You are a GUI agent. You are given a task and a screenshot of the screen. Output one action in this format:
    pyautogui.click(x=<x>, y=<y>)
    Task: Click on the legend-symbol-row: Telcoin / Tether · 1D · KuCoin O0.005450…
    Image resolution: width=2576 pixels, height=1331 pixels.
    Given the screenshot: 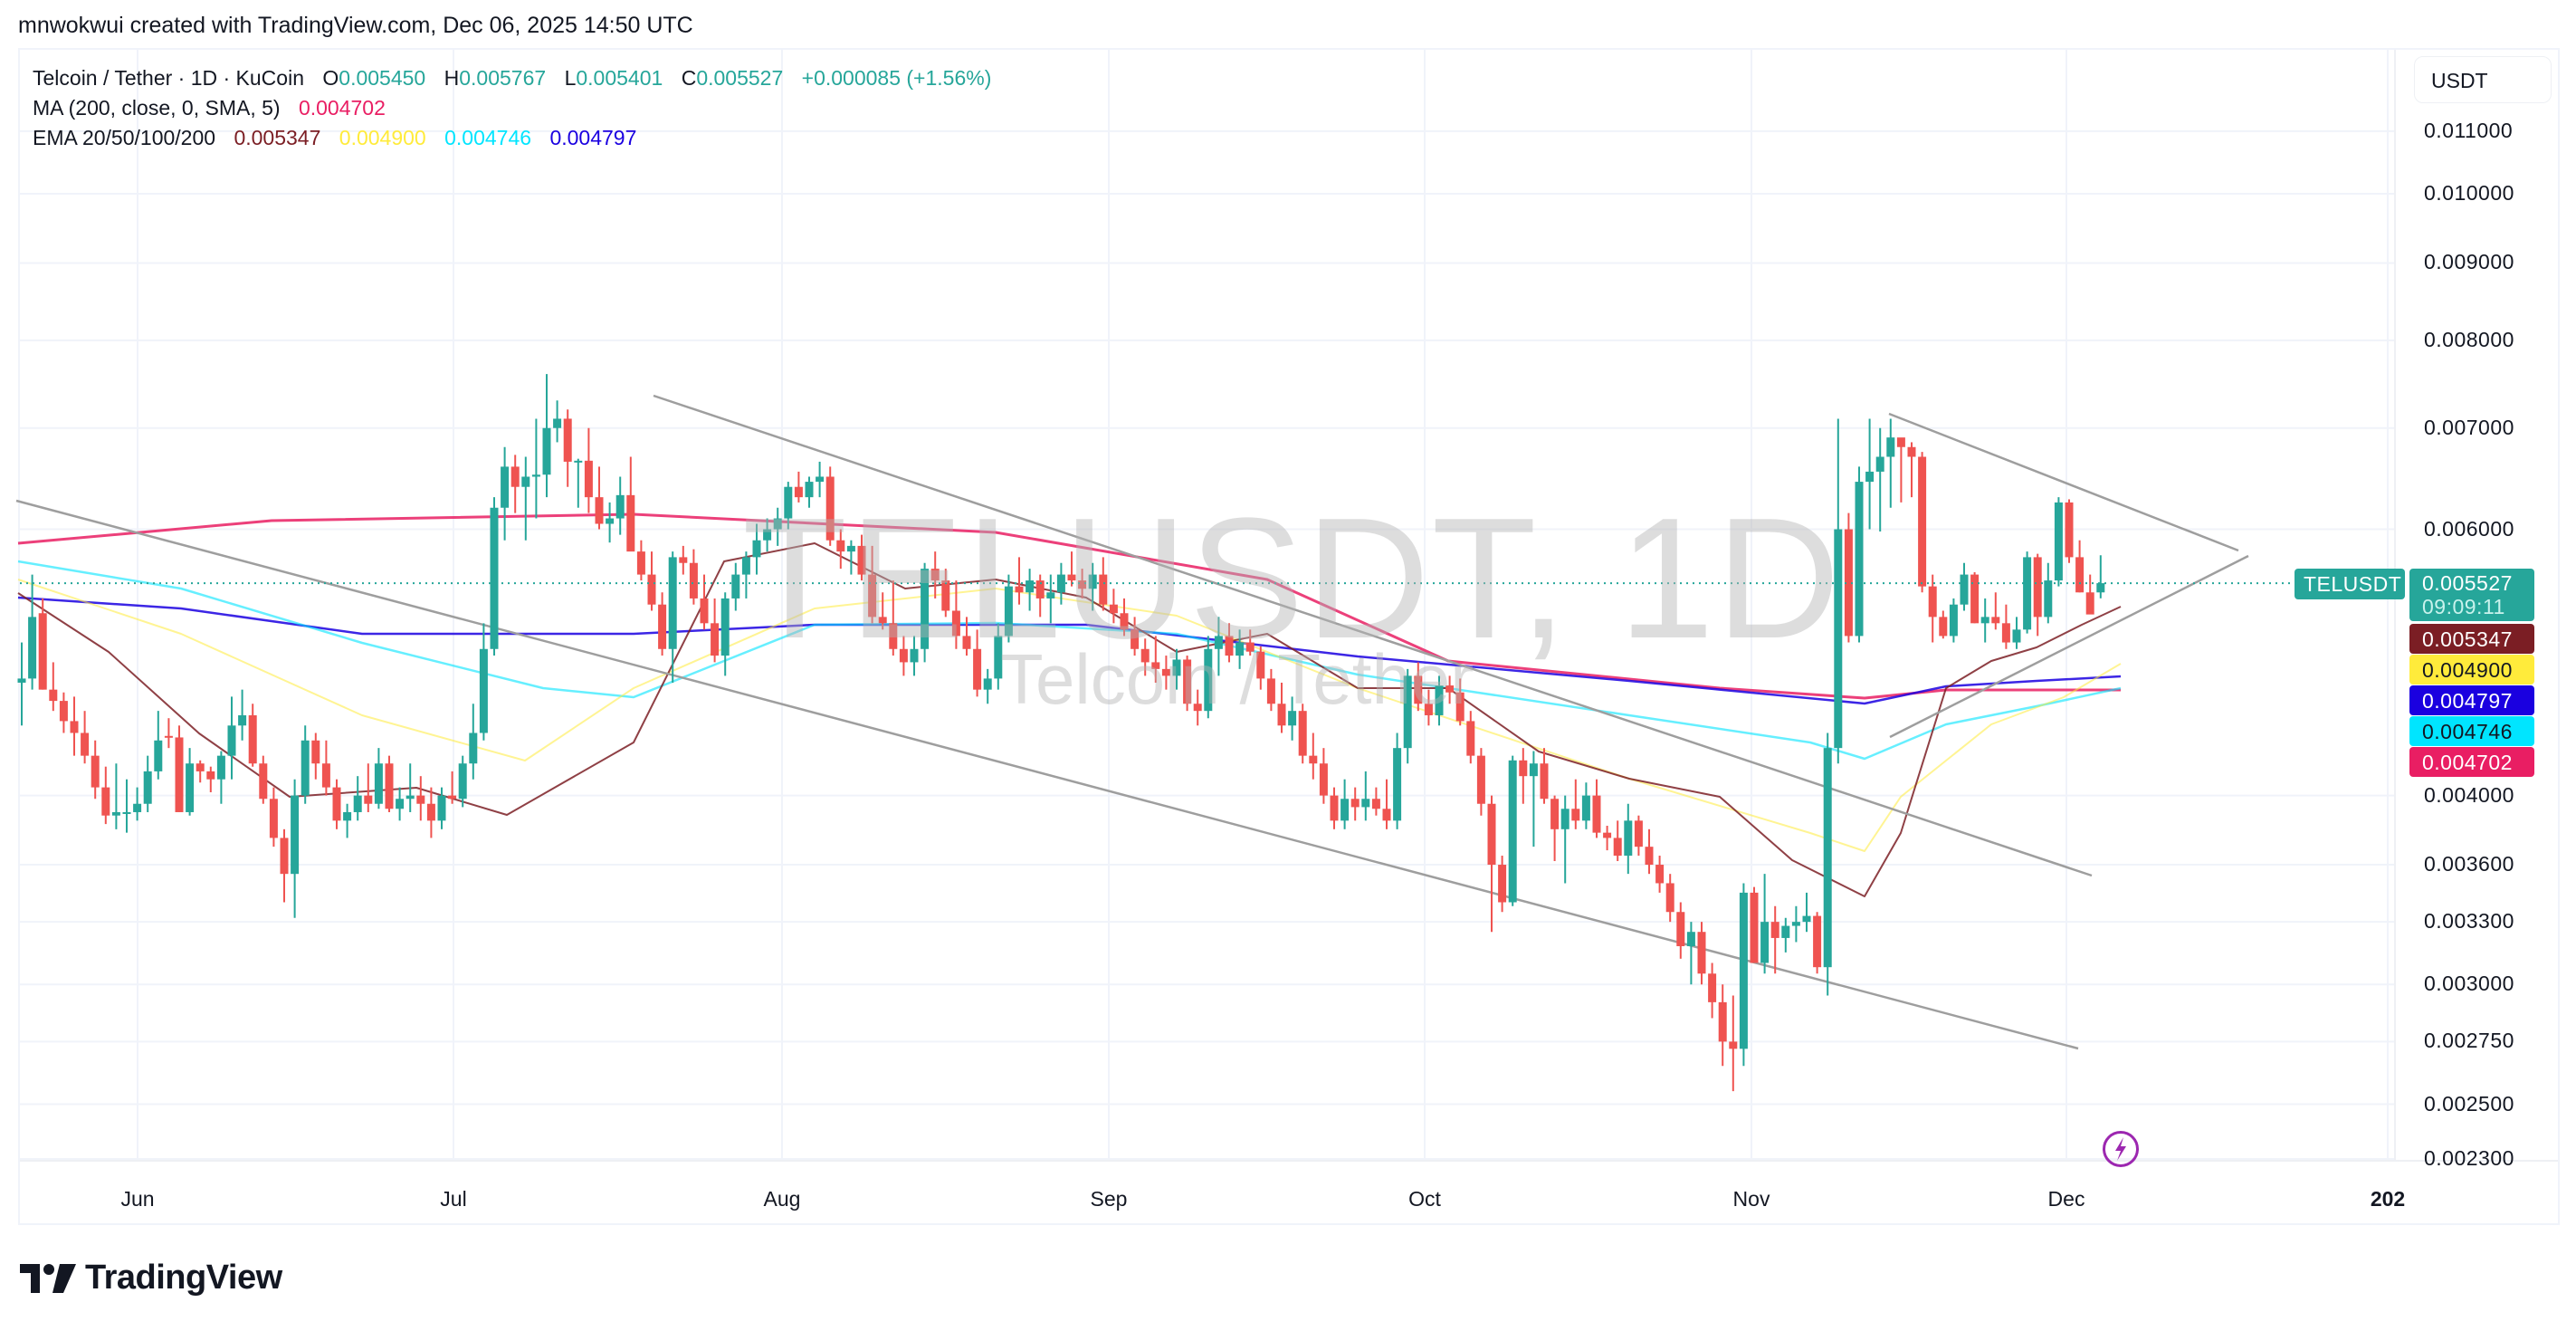 What is the action you would take?
    pyautogui.click(x=512, y=78)
    